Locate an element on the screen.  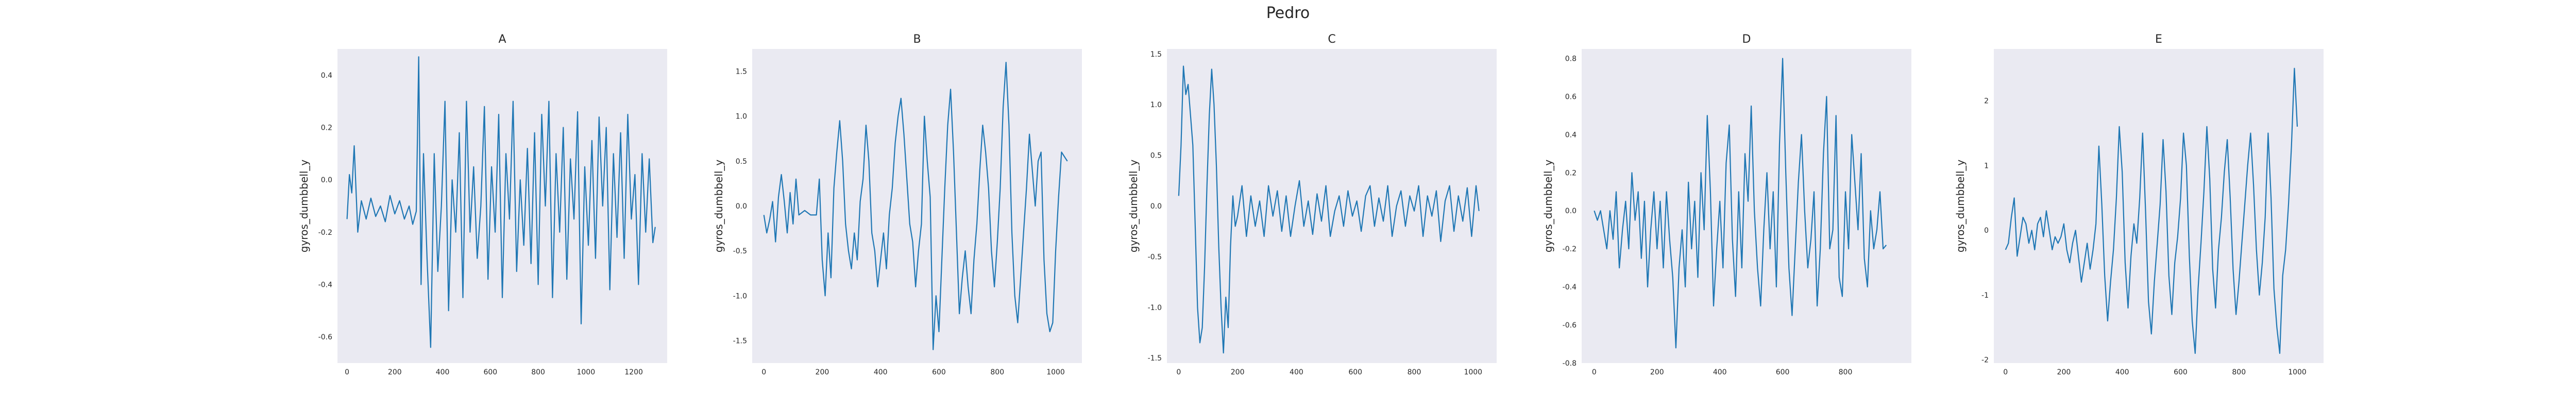
subplot-title: E is located at coordinates (2158, 39).